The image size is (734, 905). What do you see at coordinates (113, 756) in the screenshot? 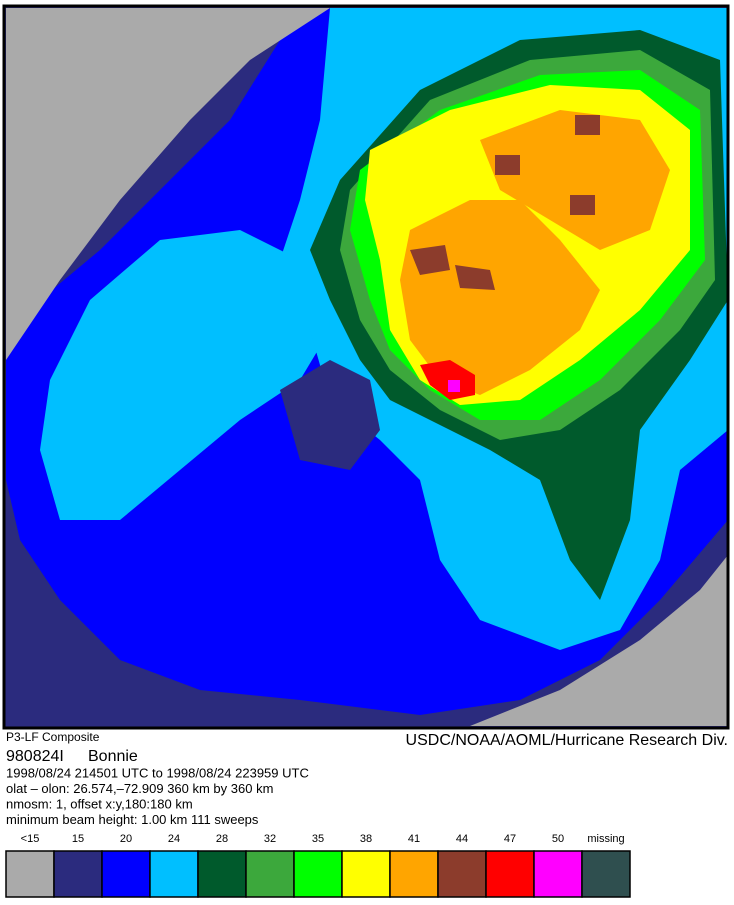
I see `storm-name: Bonnie` at bounding box center [113, 756].